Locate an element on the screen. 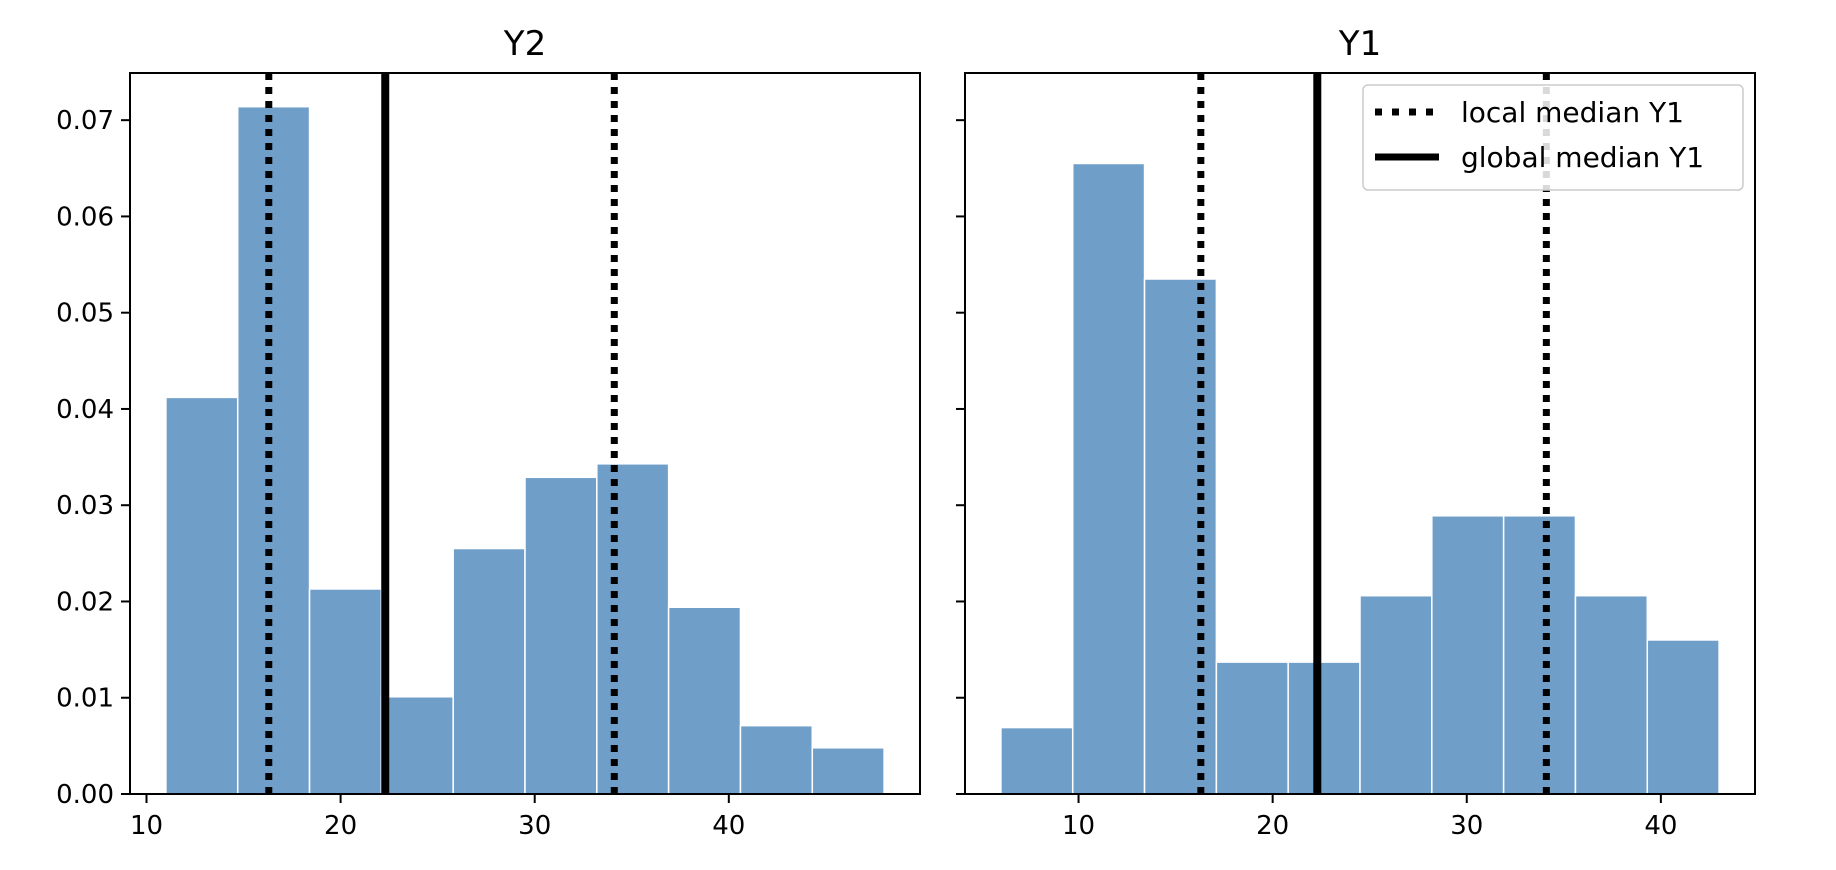 This screenshot has height=870, width=1836. chart-title: Y1 is located at coordinates (1359, 44).